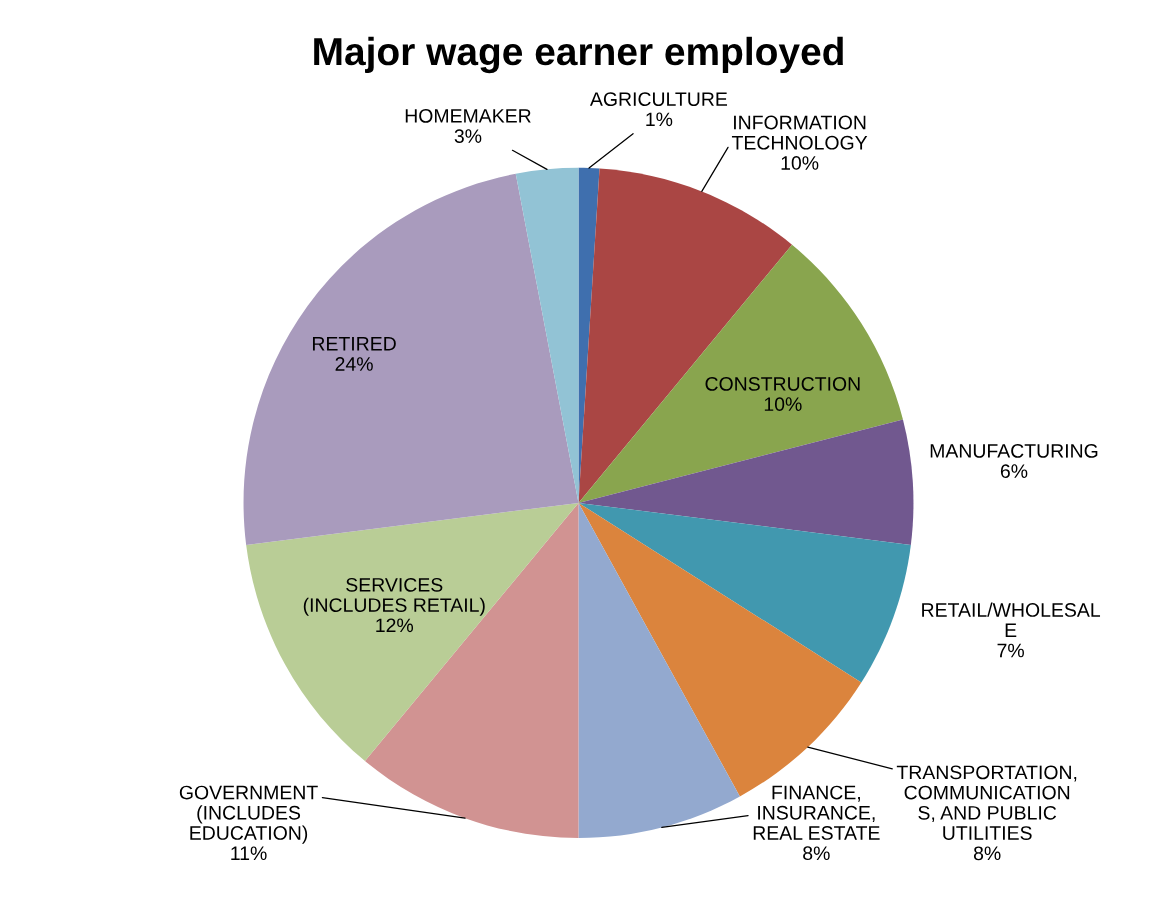 This screenshot has height=916, width=1157. What do you see at coordinates (658, 99) in the screenshot?
I see `slice-label: AGRICULTURE` at bounding box center [658, 99].